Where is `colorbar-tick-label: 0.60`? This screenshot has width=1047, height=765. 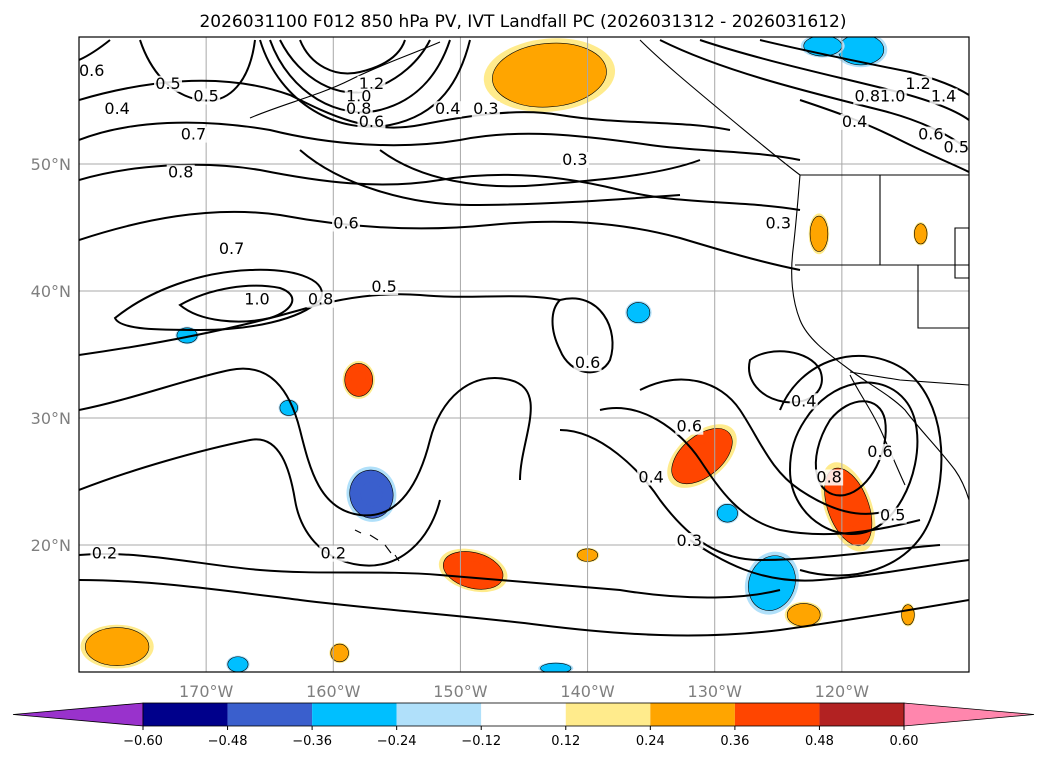 colorbar-tick-label: 0.60 is located at coordinates (904, 741).